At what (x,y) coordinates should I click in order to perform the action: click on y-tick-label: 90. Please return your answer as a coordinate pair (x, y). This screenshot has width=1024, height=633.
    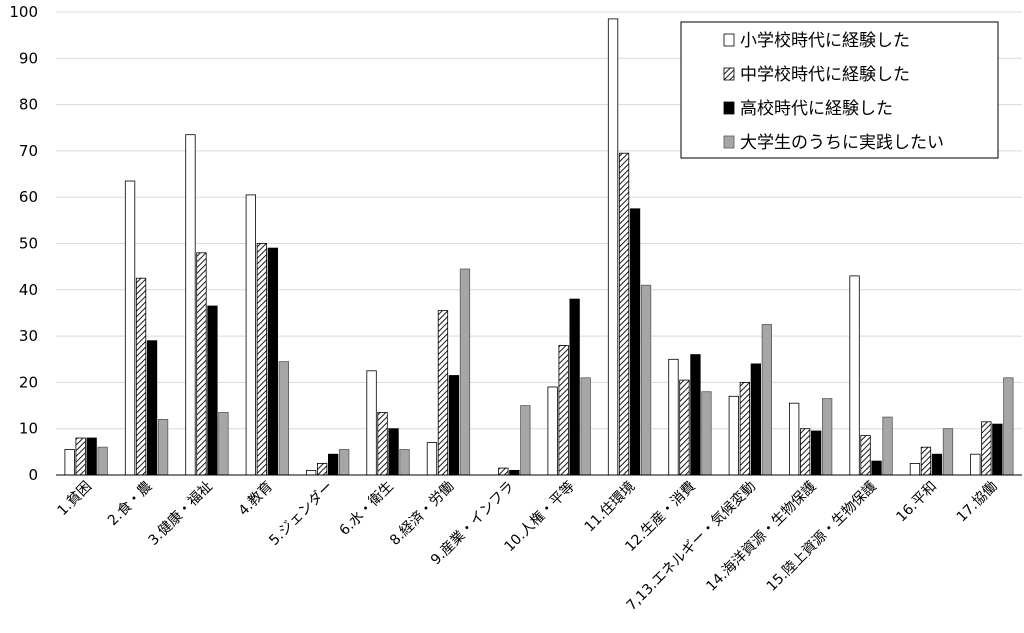
    Looking at the image, I should click on (28, 58).